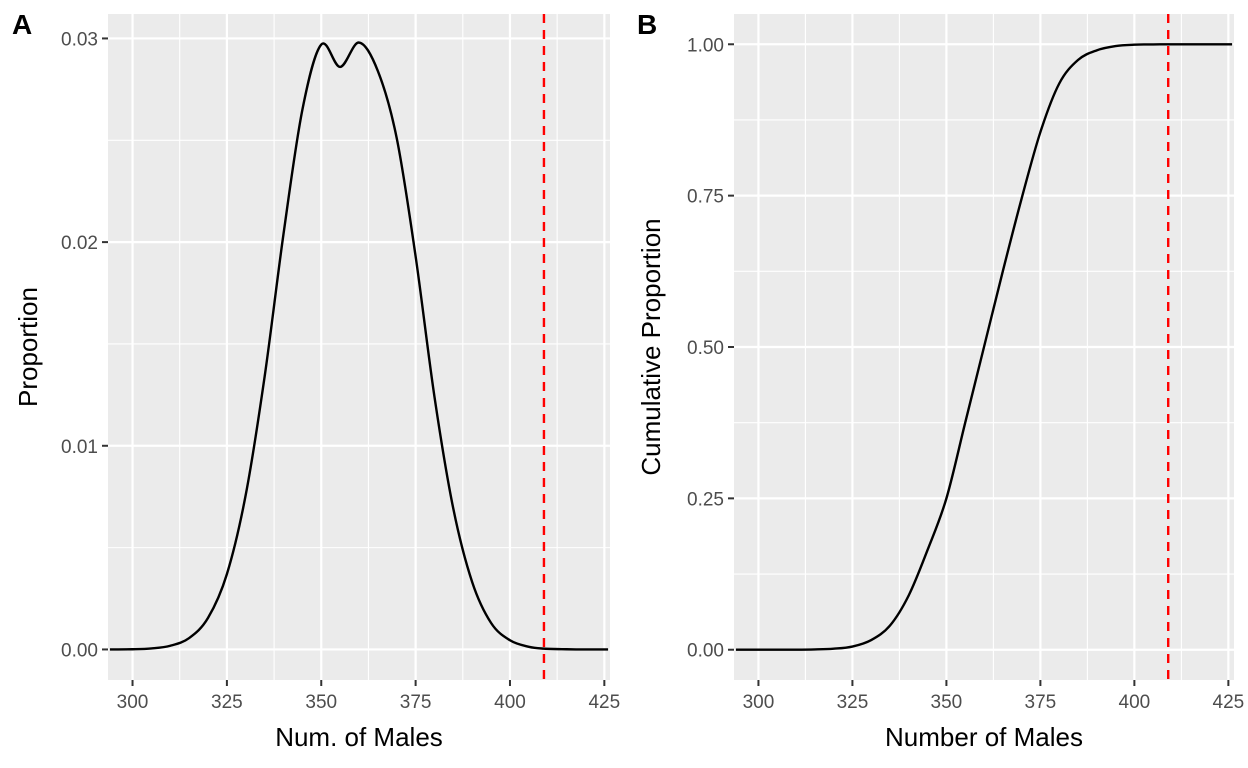  Describe the element at coordinates (368, 696) in the screenshot. I see `panel-a-x-axis: 300 325 350 375 400 425` at that location.